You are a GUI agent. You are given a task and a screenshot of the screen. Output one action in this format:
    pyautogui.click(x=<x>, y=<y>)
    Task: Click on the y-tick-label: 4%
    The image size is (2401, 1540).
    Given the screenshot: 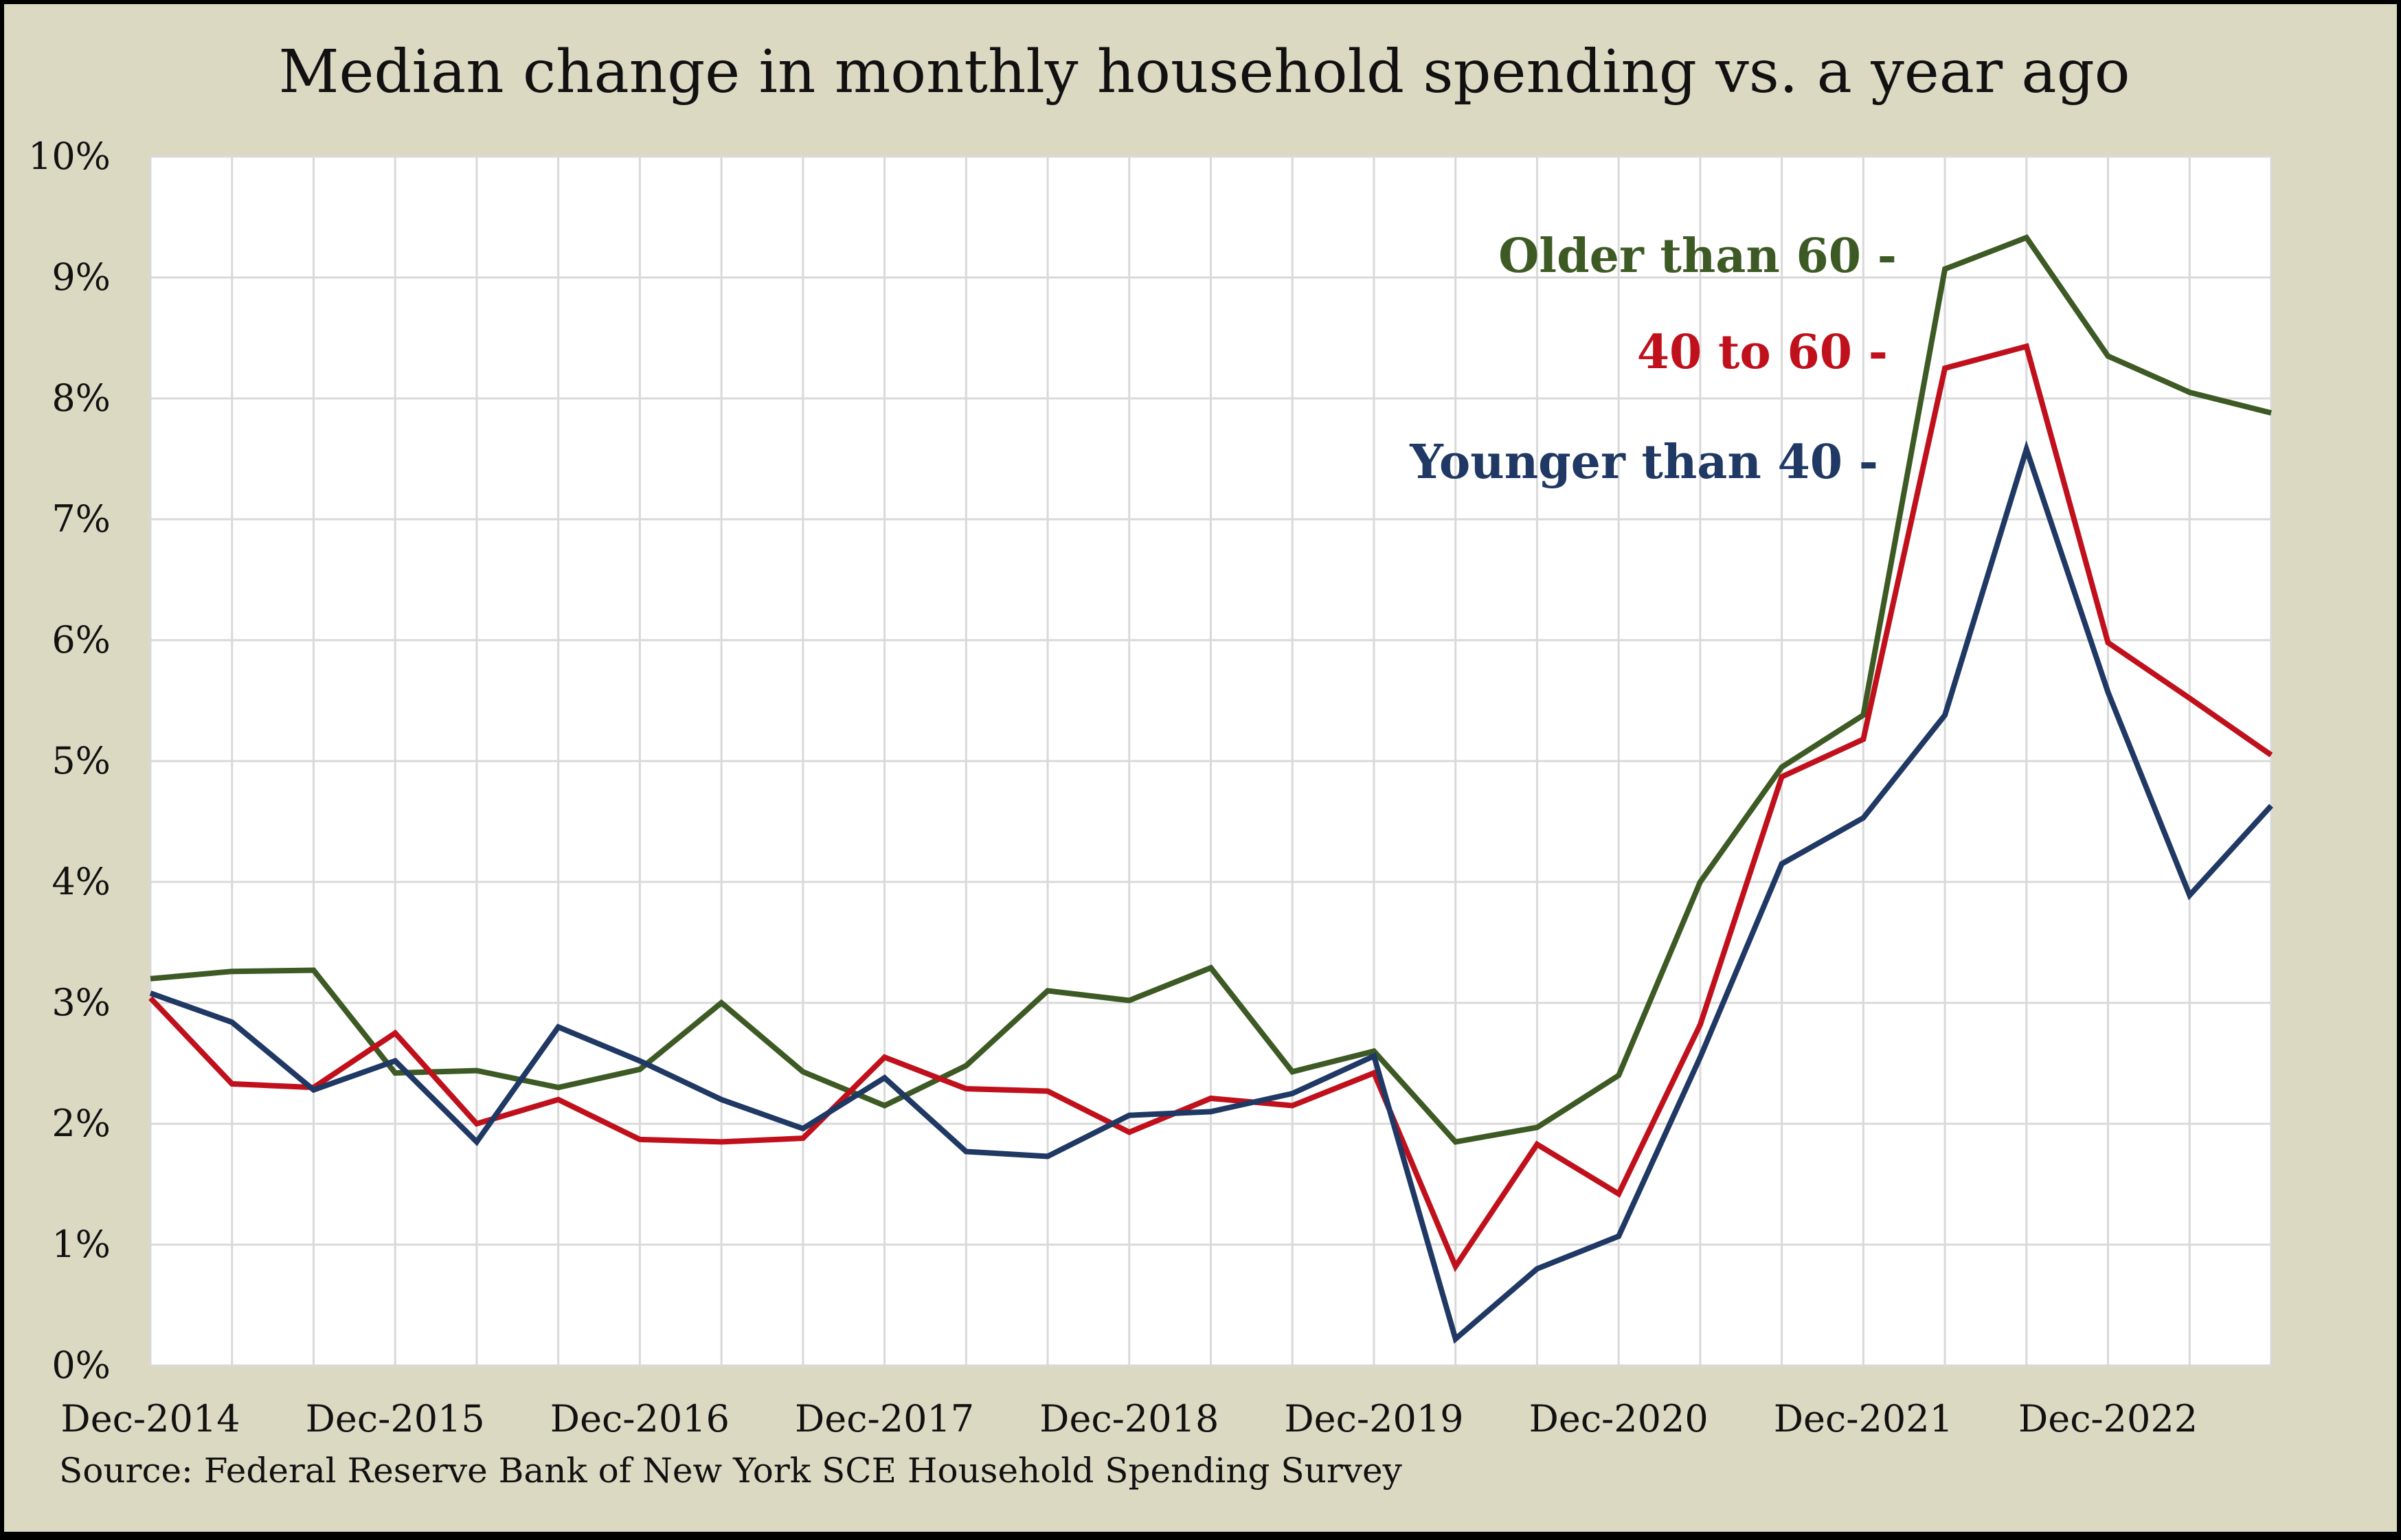 What is the action you would take?
    pyautogui.click(x=82, y=882)
    